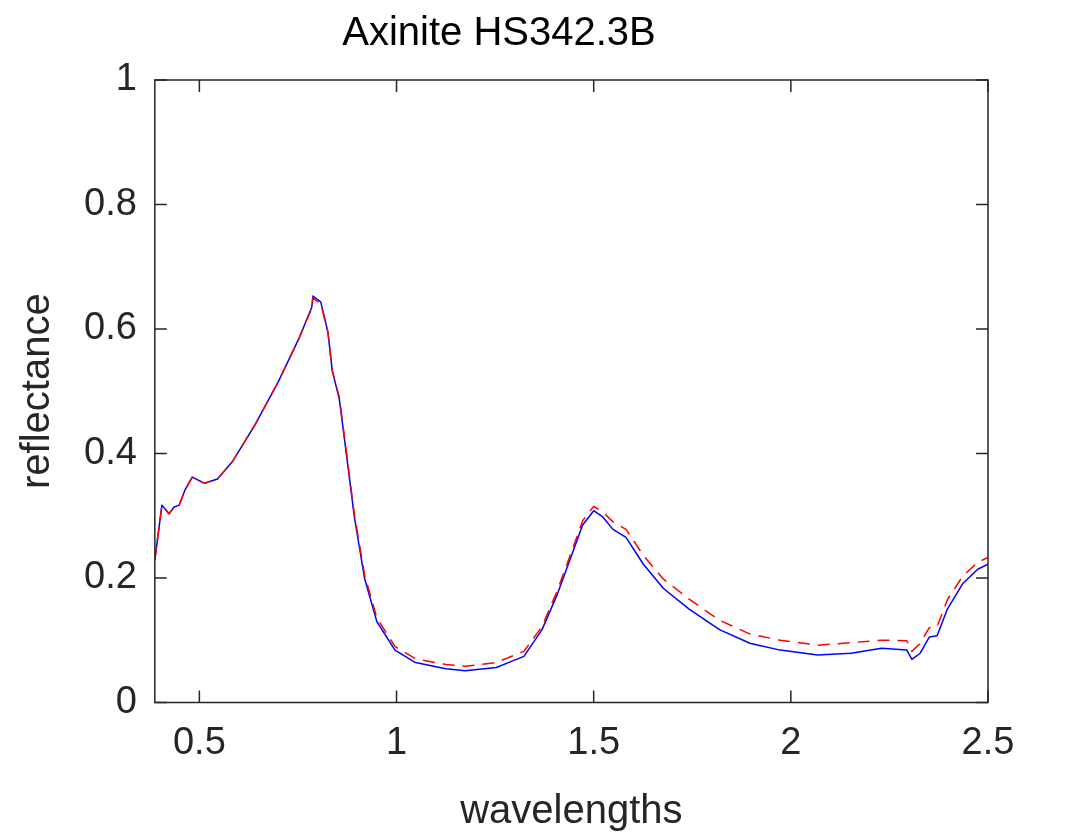 This screenshot has width=1088, height=840. What do you see at coordinates (110, 575) in the screenshot?
I see `y-tick-label: 0.2` at bounding box center [110, 575].